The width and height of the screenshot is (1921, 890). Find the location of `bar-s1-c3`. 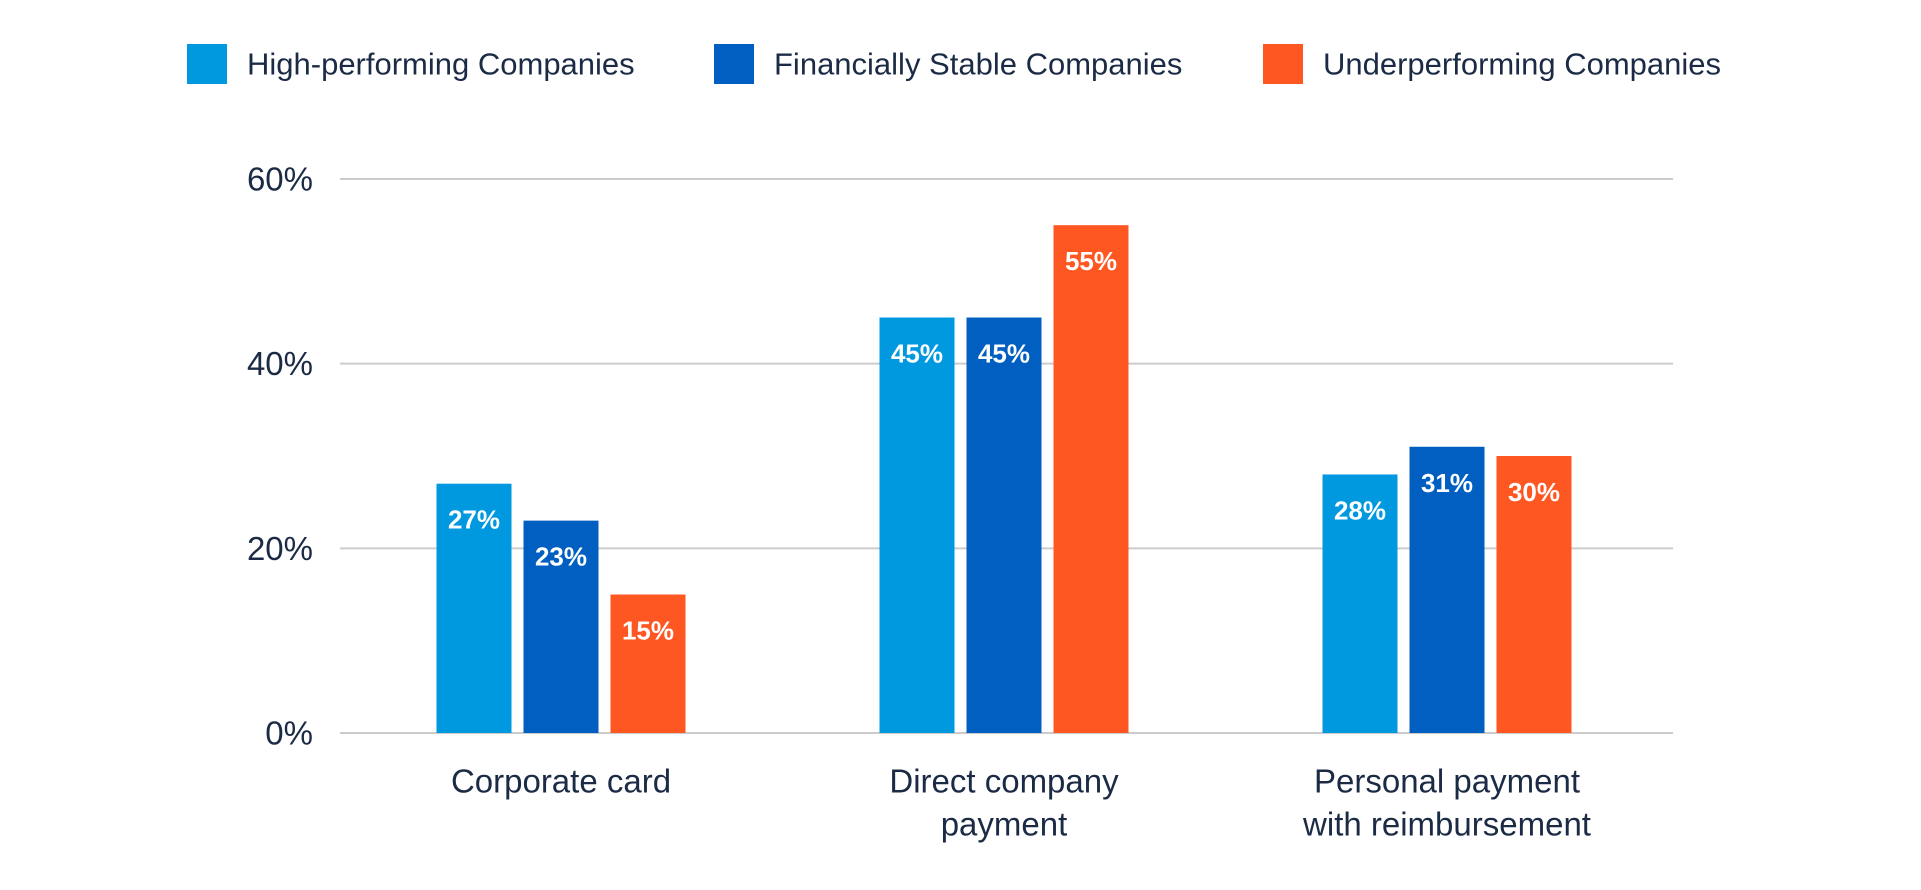

bar-s1-c3 is located at coordinates (1360, 603).